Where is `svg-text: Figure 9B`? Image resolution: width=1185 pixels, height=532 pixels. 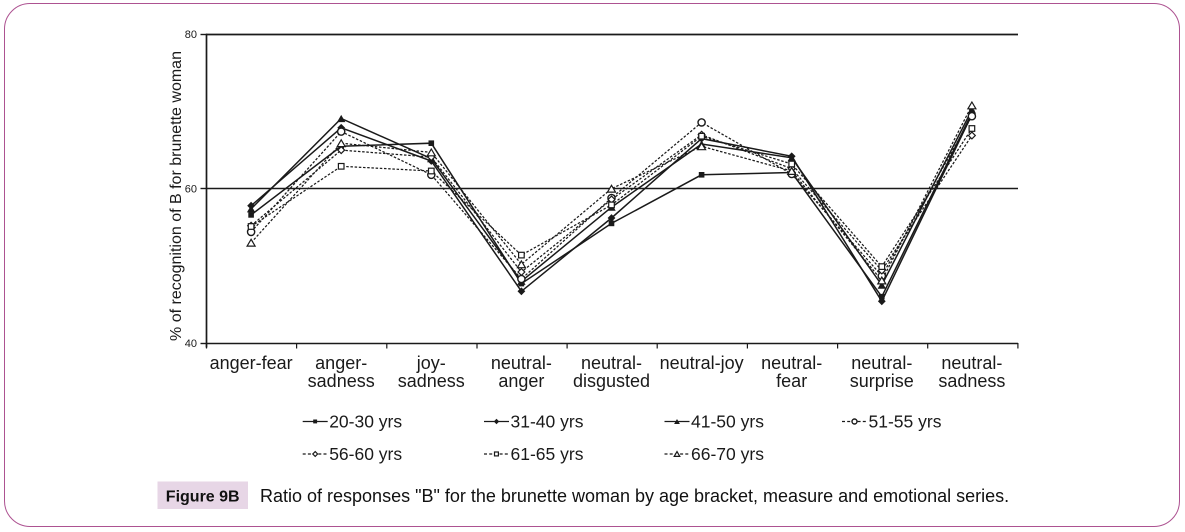 svg-text: Figure 9B is located at coordinates (203, 497).